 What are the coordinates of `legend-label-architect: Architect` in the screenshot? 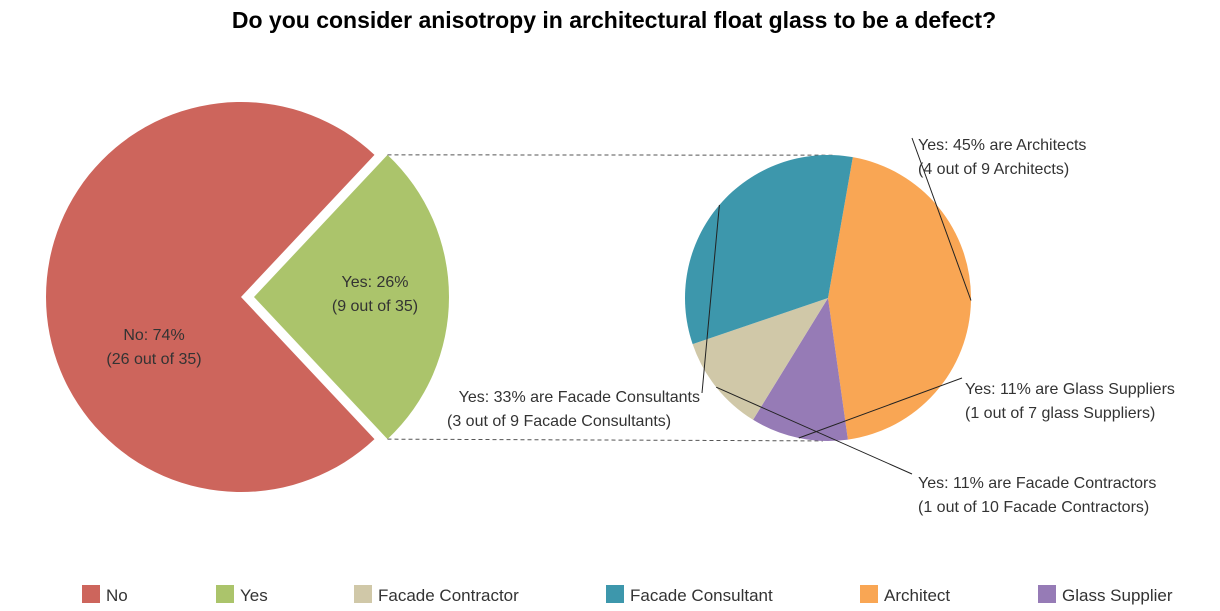 It's located at (917, 595).